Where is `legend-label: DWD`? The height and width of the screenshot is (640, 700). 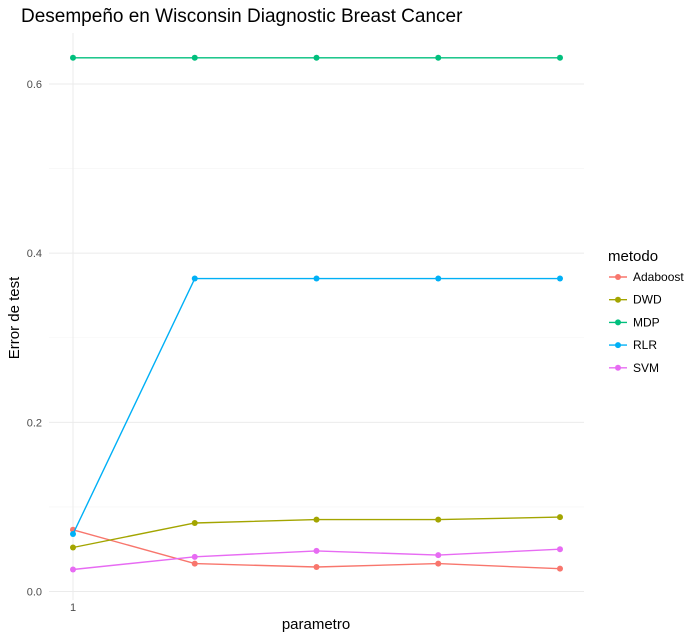 legend-label: DWD is located at coordinates (647, 300).